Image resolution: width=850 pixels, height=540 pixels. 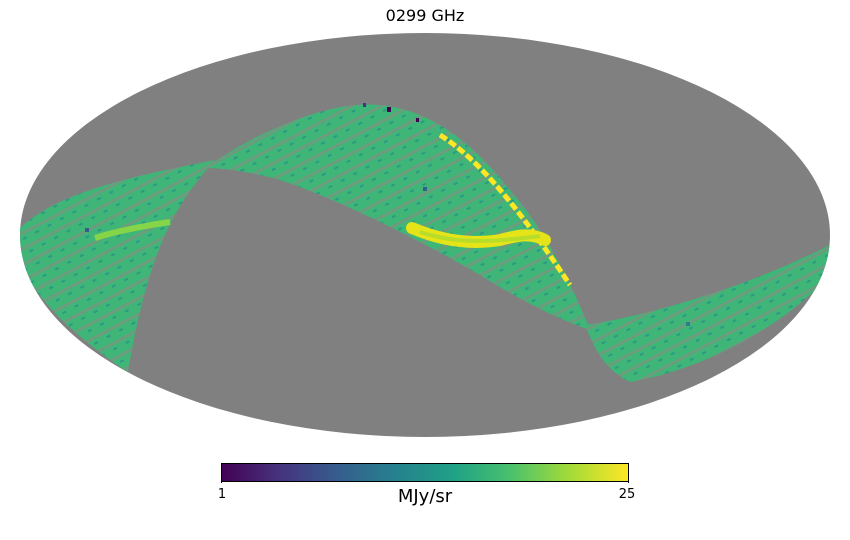 What do you see at coordinates (707, 313) in the screenshot?
I see `band-right-tail` at bounding box center [707, 313].